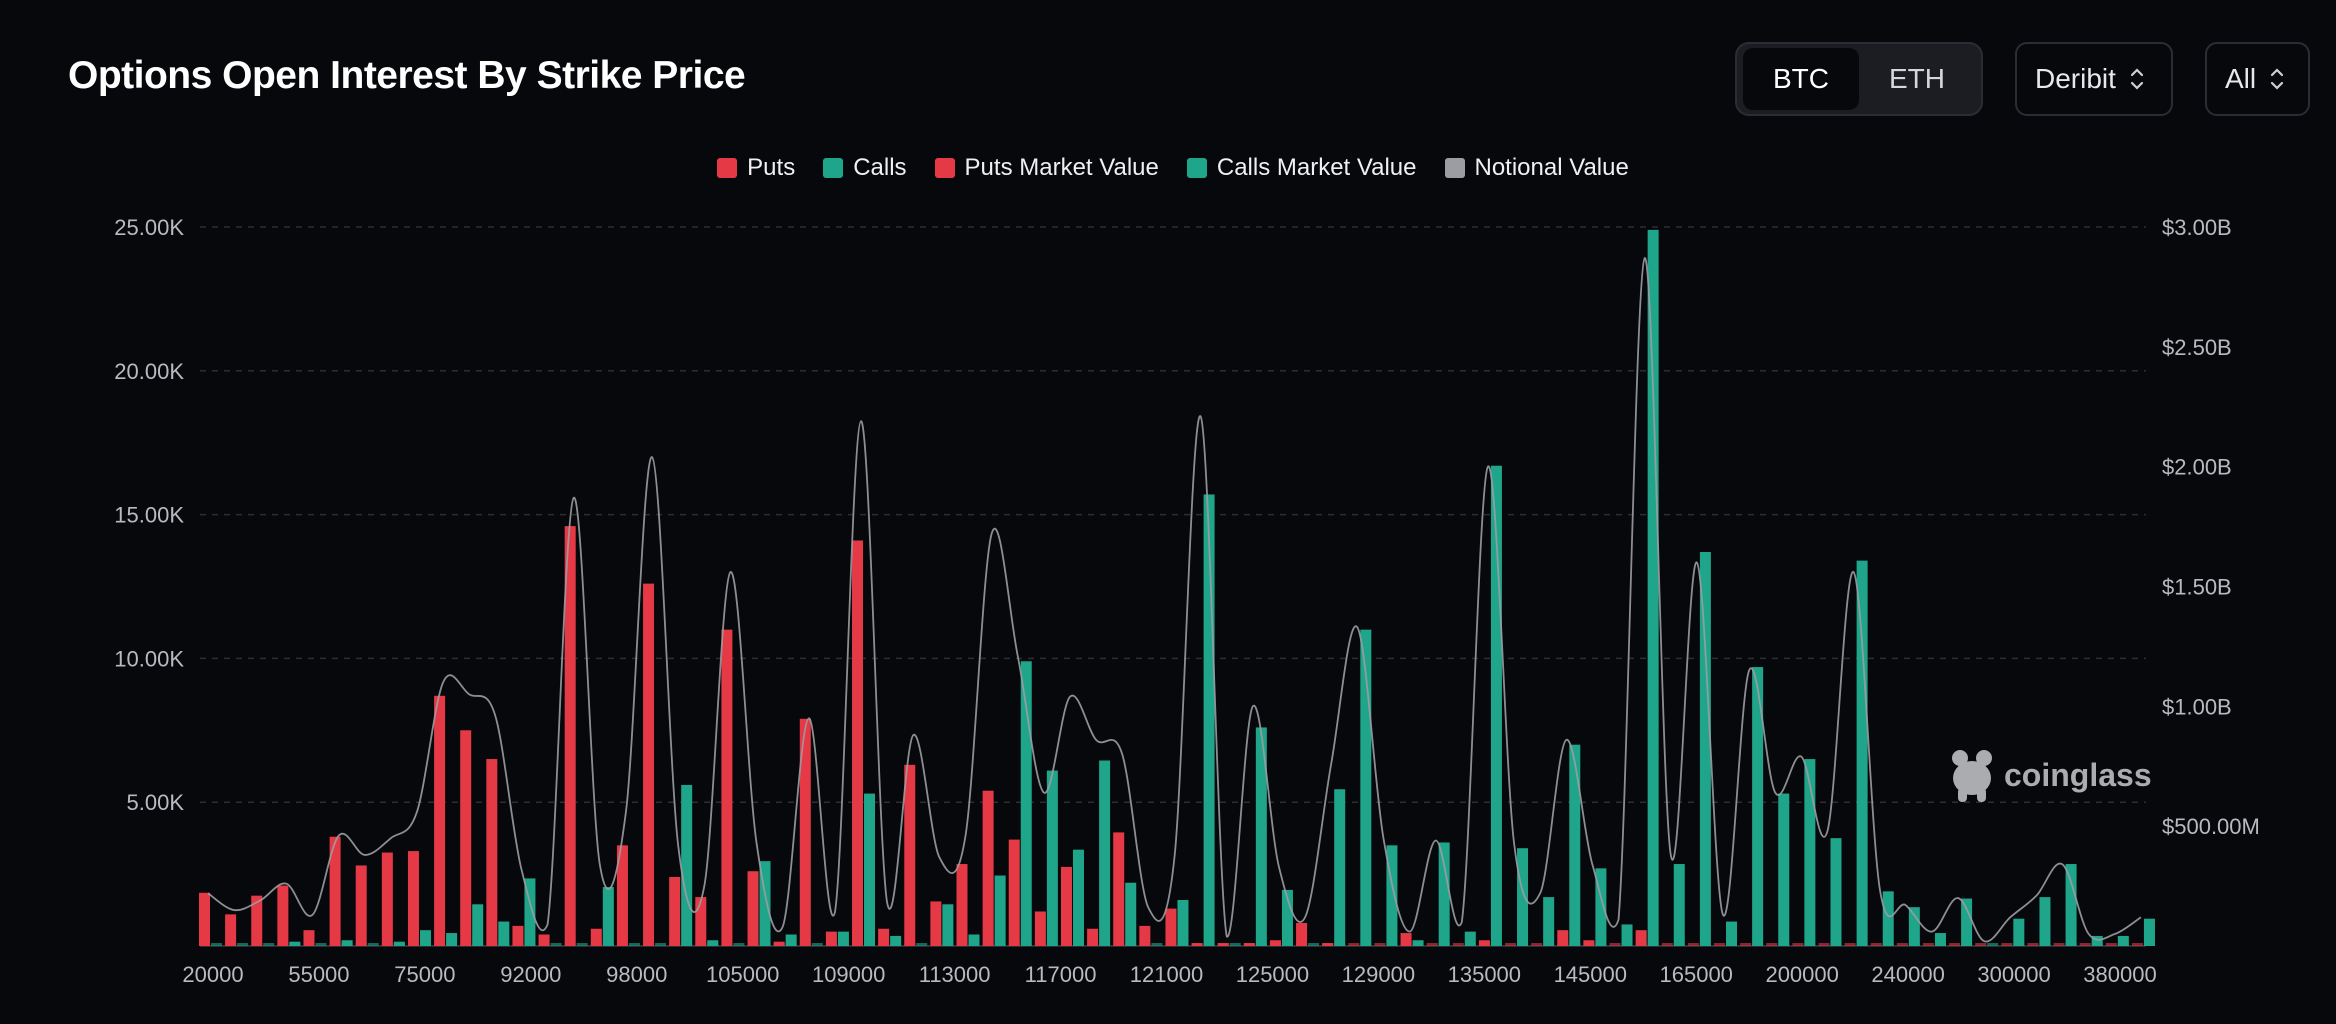 This screenshot has width=2336, height=1024. What do you see at coordinates (2257, 79) in the screenshot?
I see `range-select: All` at bounding box center [2257, 79].